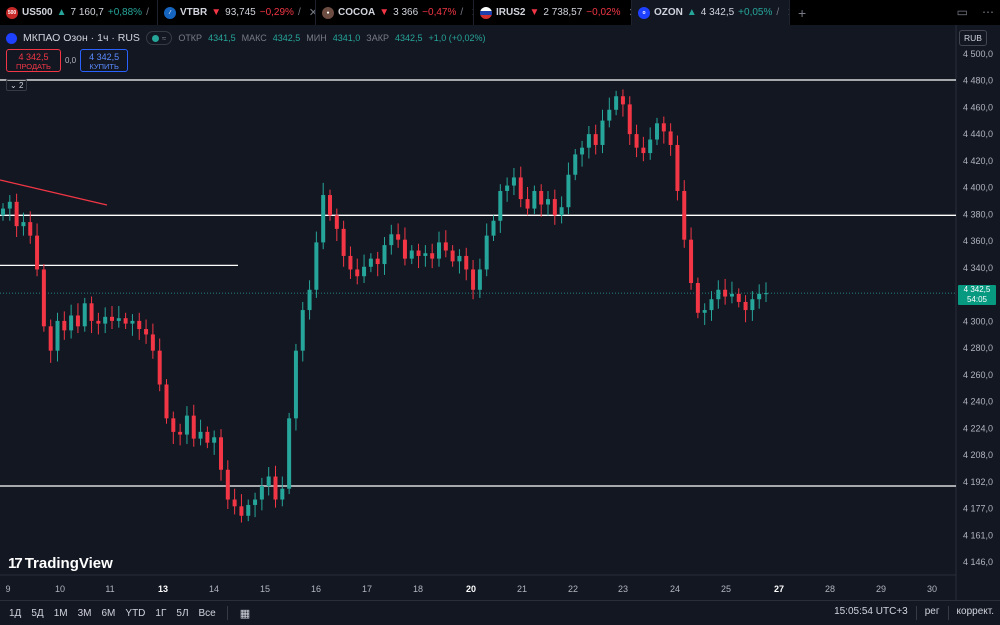 The width and height of the screenshot is (1000, 625). Describe the element at coordinates (975, 611) in the screenshot. I see `adjustment-toggle: коррект.` at that location.